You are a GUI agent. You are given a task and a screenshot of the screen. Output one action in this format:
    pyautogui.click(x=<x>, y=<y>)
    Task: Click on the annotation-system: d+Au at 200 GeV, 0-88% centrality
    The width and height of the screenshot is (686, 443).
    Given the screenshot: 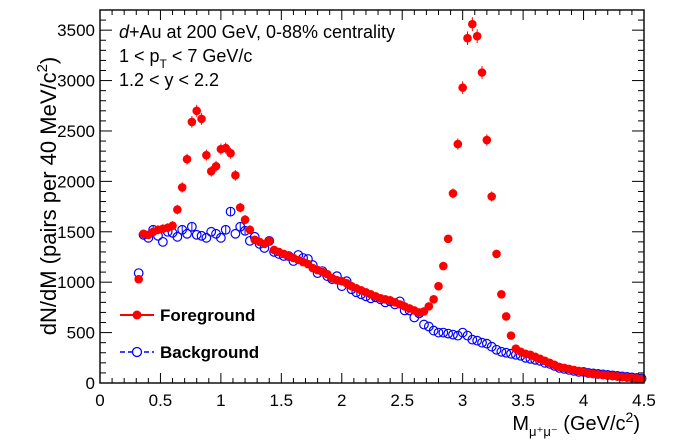 What is the action you would take?
    pyautogui.click(x=257, y=32)
    